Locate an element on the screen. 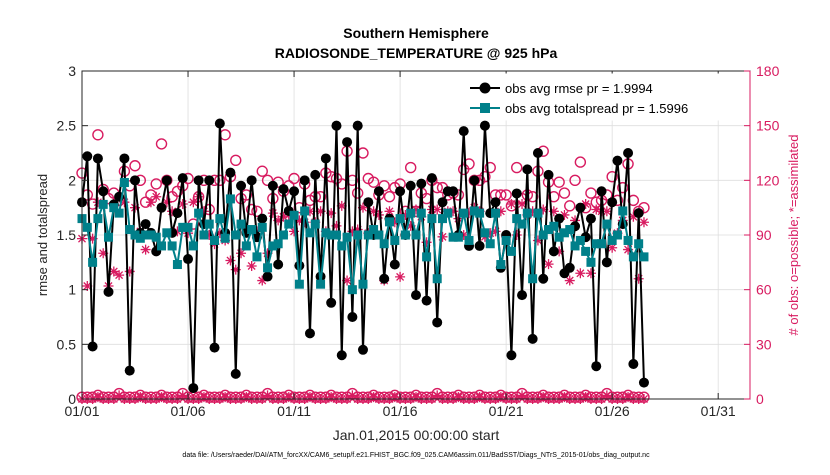 The width and height of the screenshot is (830, 475). y-tick-label-left: 0 is located at coordinates (72, 399).